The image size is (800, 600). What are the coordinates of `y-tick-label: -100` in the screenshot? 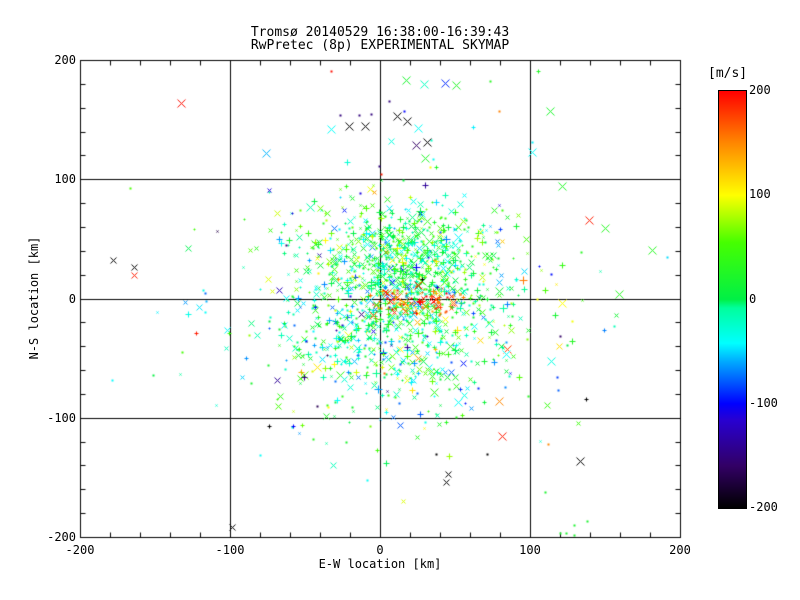 It's located at (61, 417).